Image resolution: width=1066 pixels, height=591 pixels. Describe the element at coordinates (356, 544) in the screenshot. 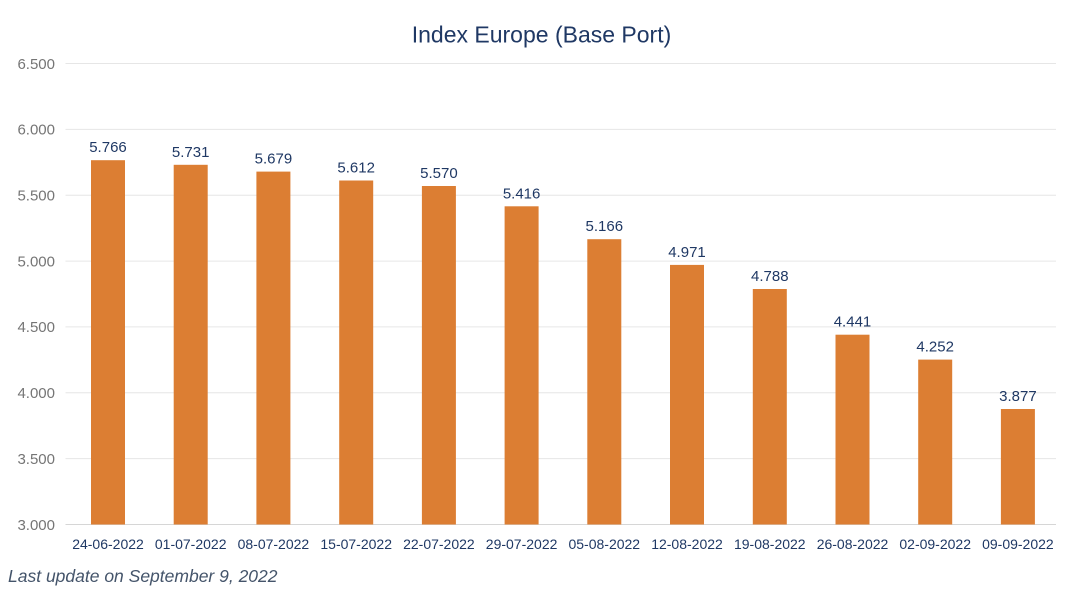

I see `svg-text: 15-07-2022` at that location.